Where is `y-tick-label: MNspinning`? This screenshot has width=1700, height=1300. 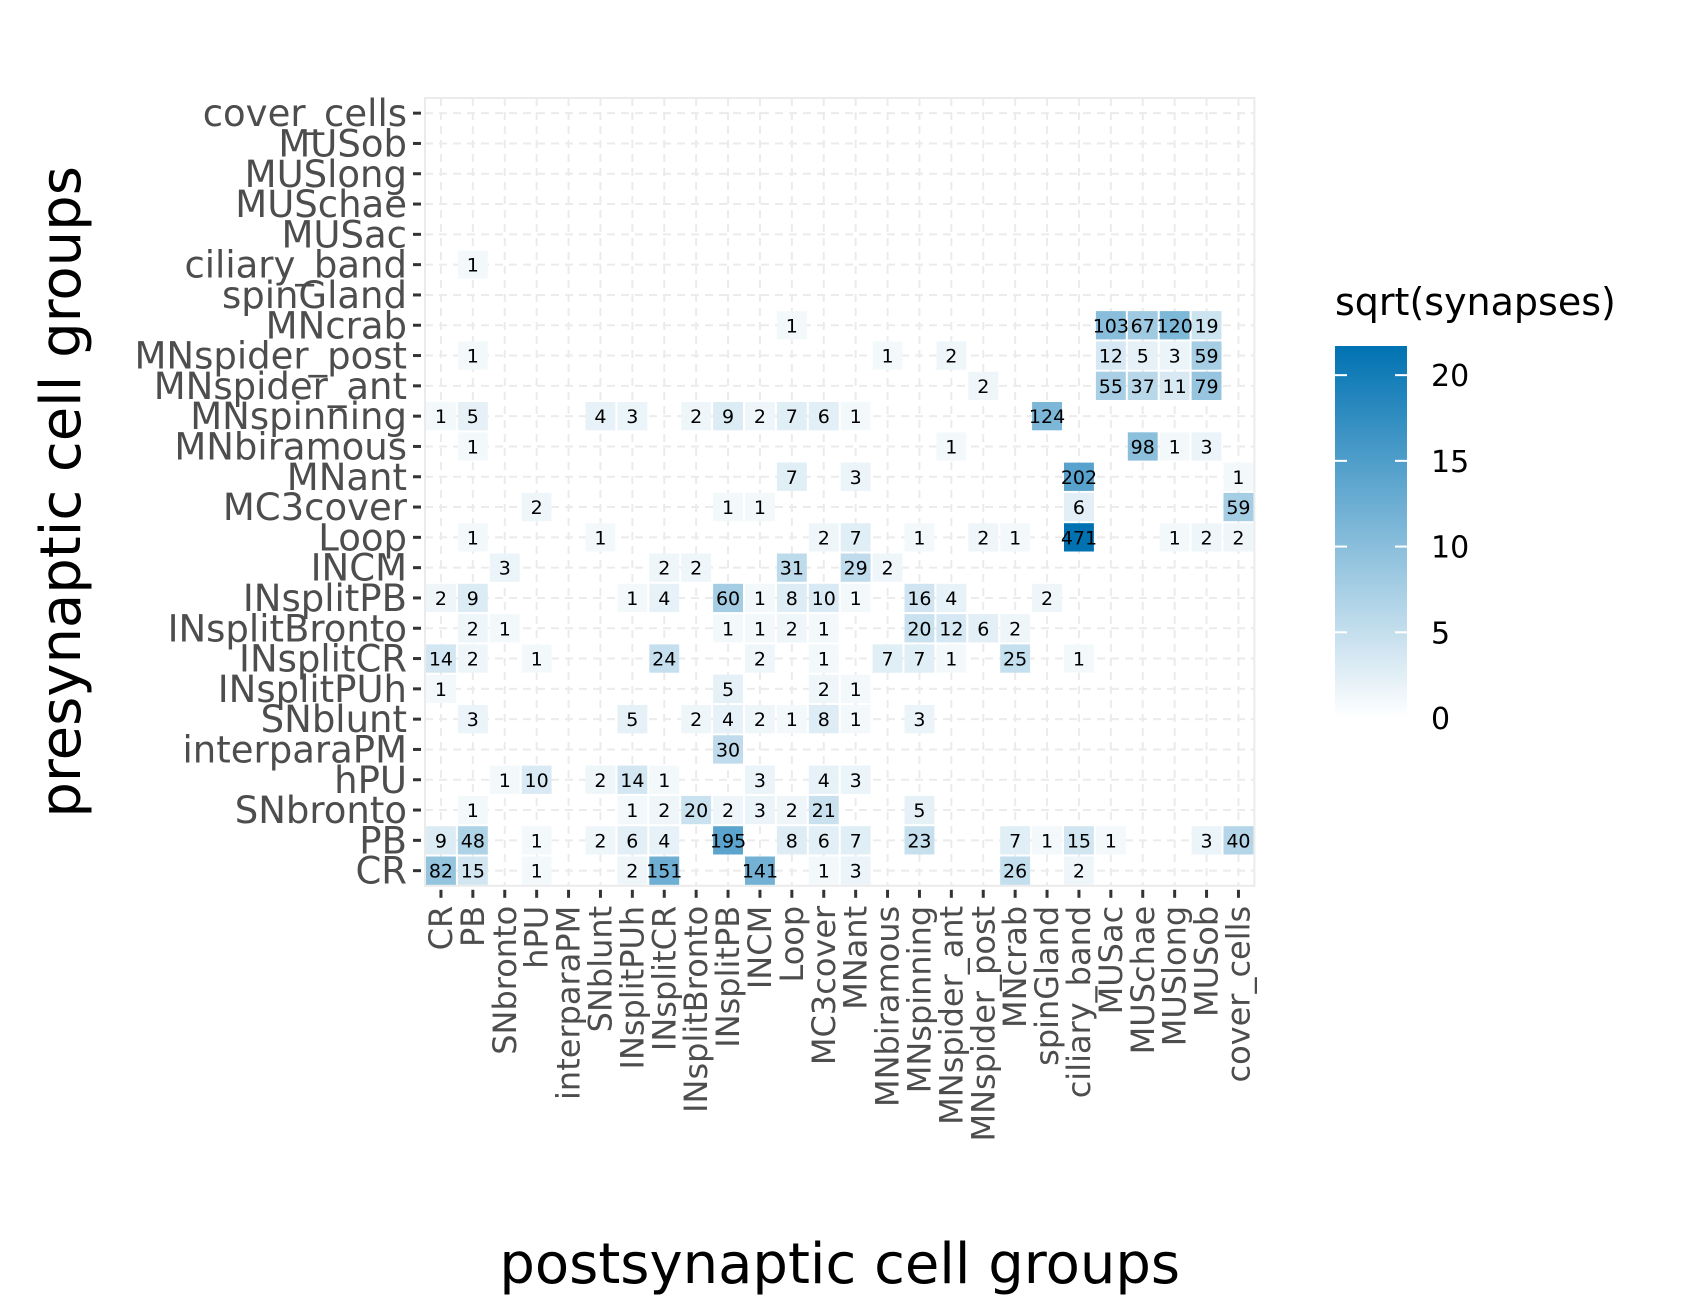 y-tick-label: MNspinning is located at coordinates (298, 416).